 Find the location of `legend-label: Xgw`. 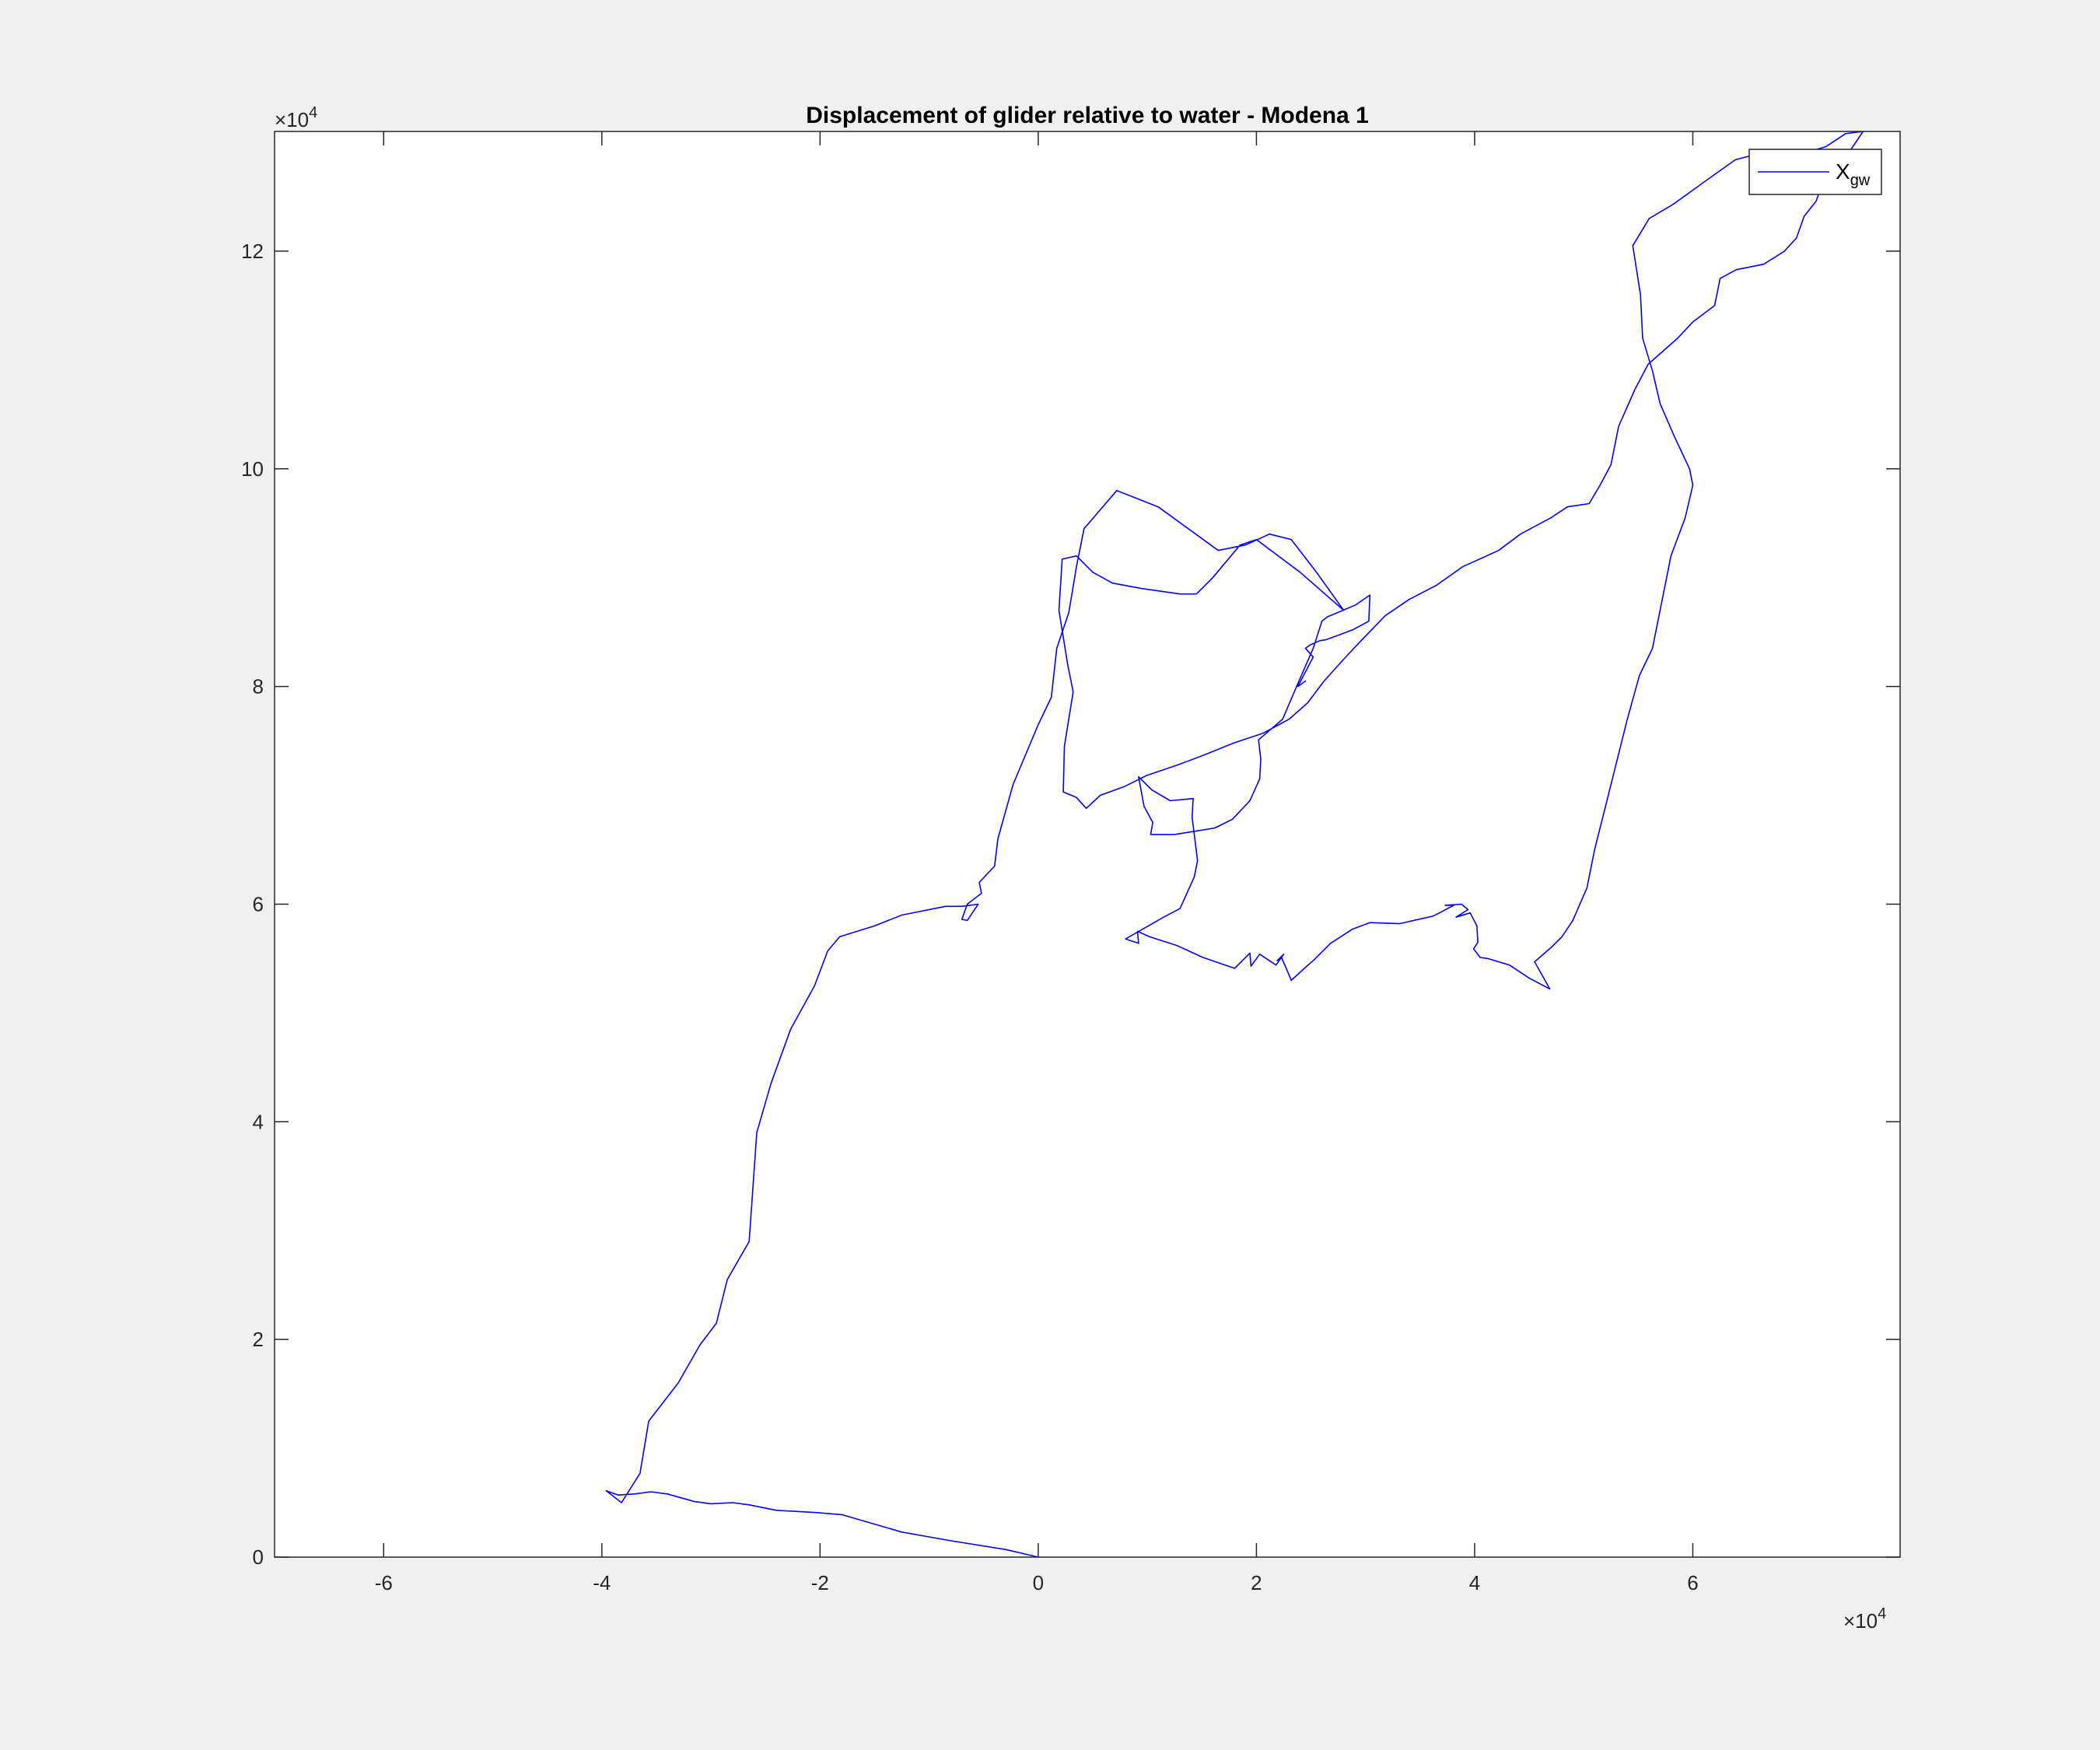

legend-label: Xgw is located at coordinates (1854, 174).